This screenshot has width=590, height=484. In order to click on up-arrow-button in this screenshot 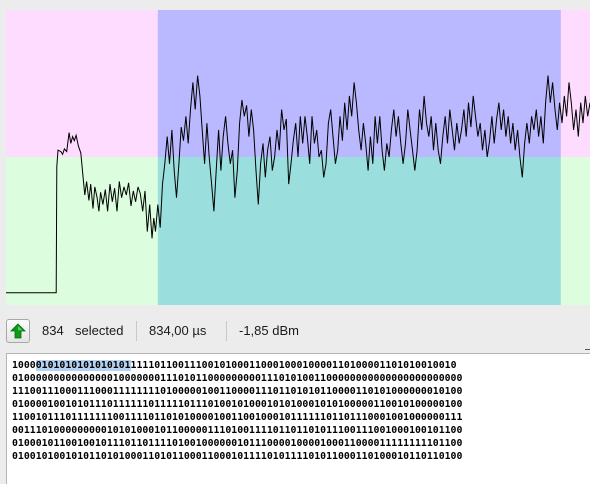, I will do `click(18, 331)`.